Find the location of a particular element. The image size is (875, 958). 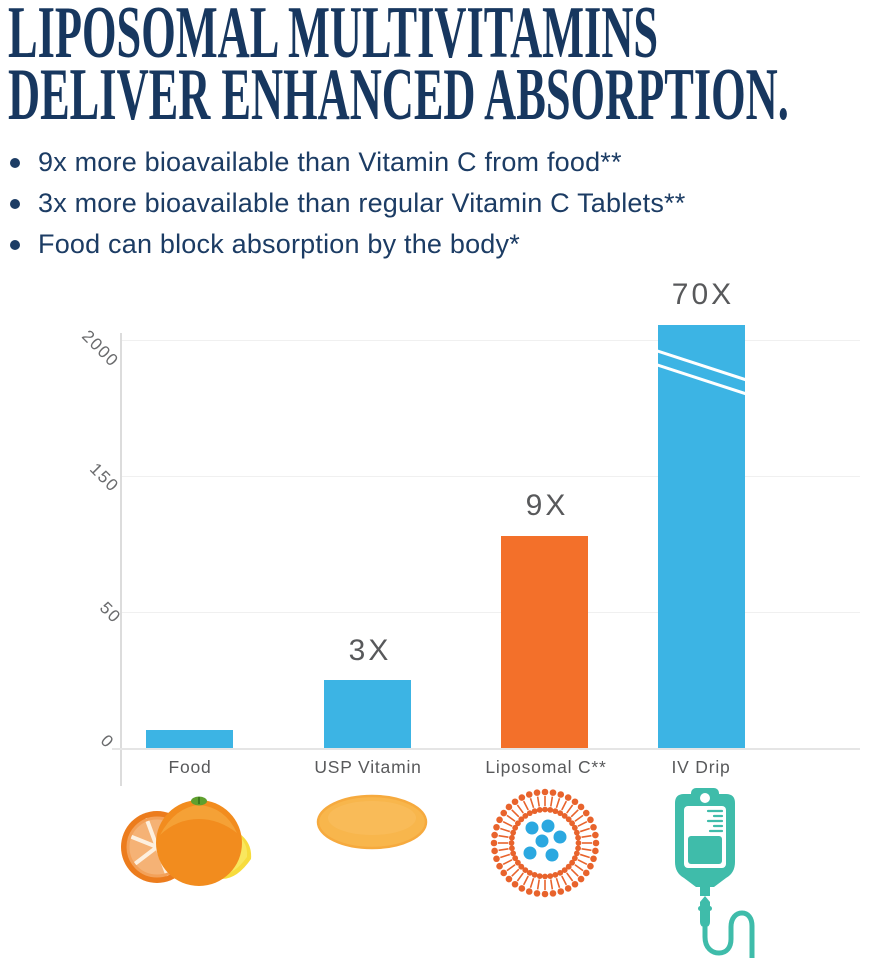

x-label-iv-drip: IV Drip is located at coordinates (701, 767).